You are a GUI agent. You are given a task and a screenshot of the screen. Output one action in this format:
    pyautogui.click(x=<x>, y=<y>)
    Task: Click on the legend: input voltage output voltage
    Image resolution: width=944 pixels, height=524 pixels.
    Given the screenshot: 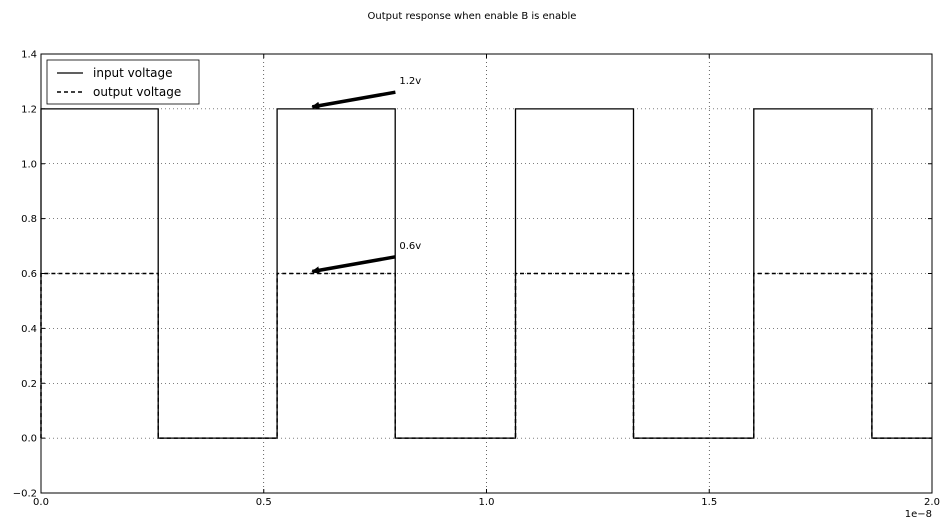 What is the action you would take?
    pyautogui.click(x=123, y=82)
    